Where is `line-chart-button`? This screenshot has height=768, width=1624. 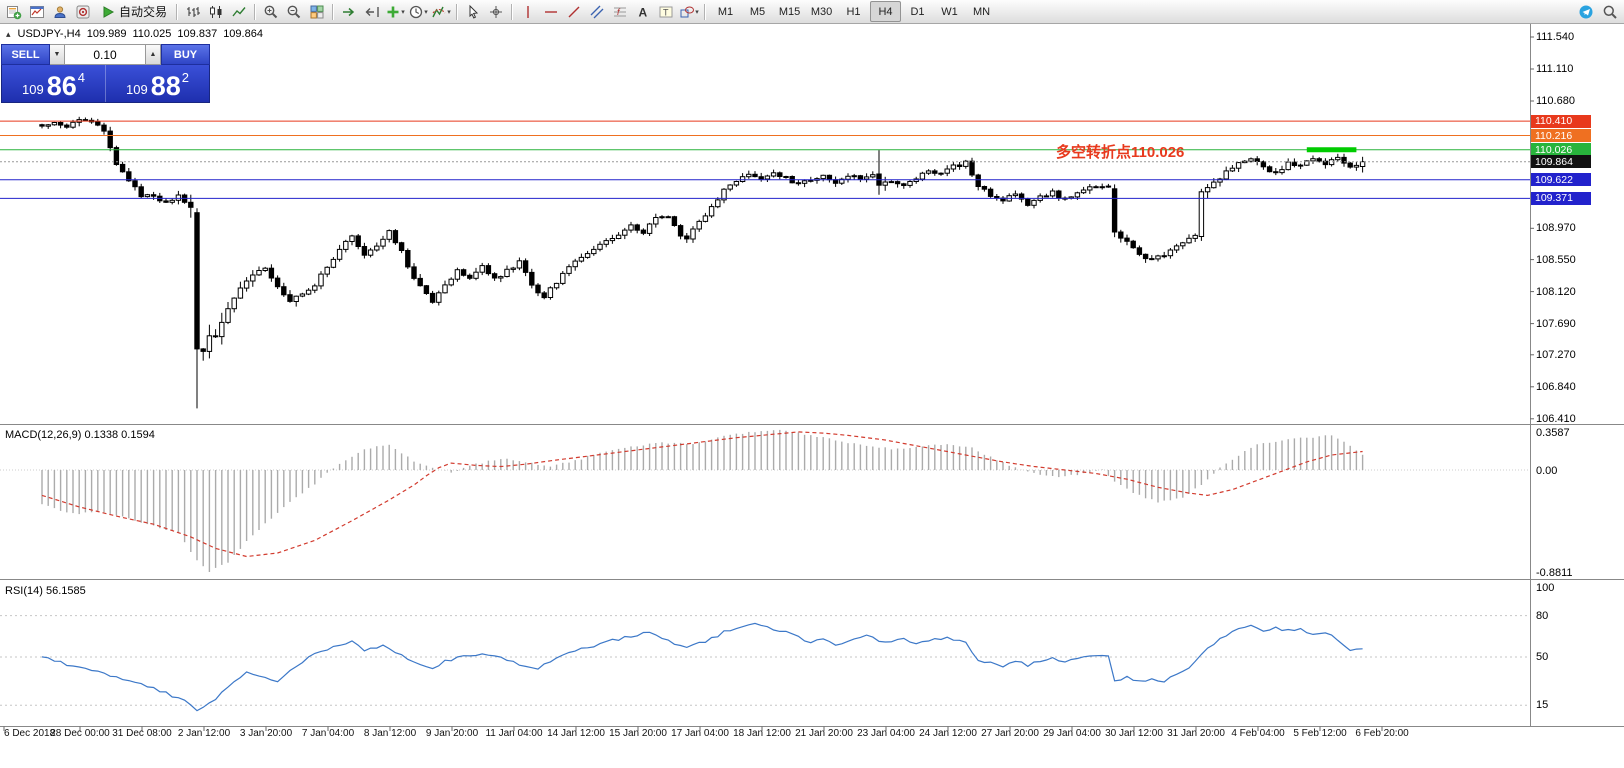 line-chart-button is located at coordinates (239, 12).